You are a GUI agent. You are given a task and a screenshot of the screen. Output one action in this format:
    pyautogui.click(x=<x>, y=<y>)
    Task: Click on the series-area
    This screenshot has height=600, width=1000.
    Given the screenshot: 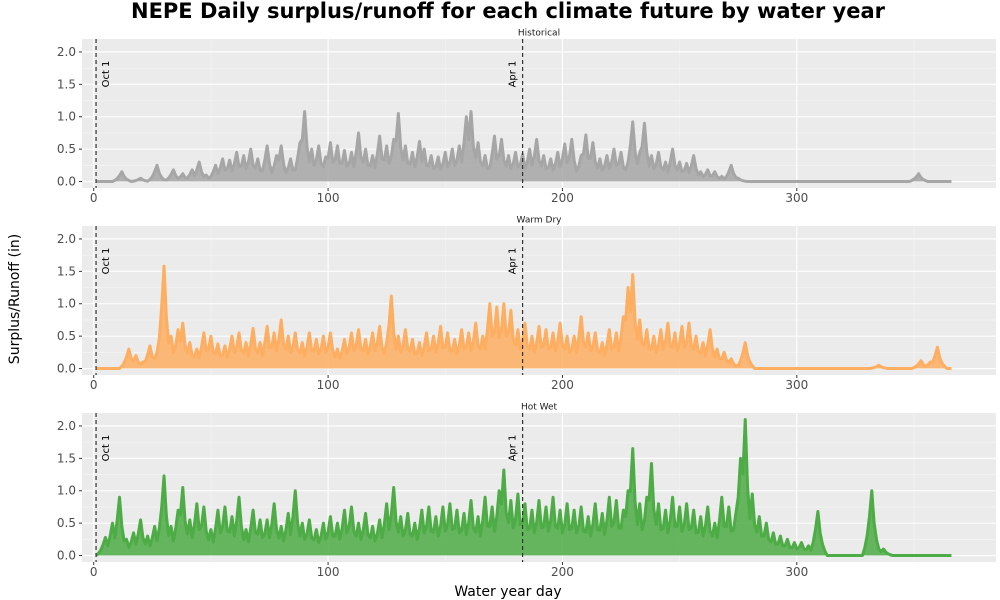 What is the action you would take?
    pyautogui.click(x=524, y=146)
    